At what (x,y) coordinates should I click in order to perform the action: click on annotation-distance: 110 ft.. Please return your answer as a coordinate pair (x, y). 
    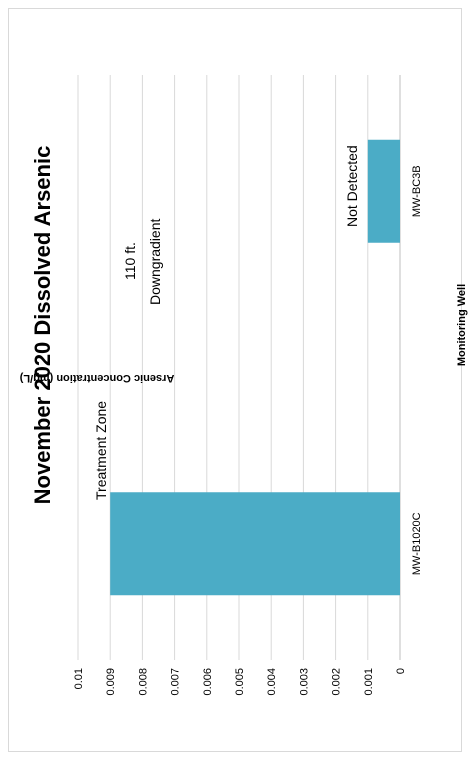
    Looking at the image, I should click on (130, 261).